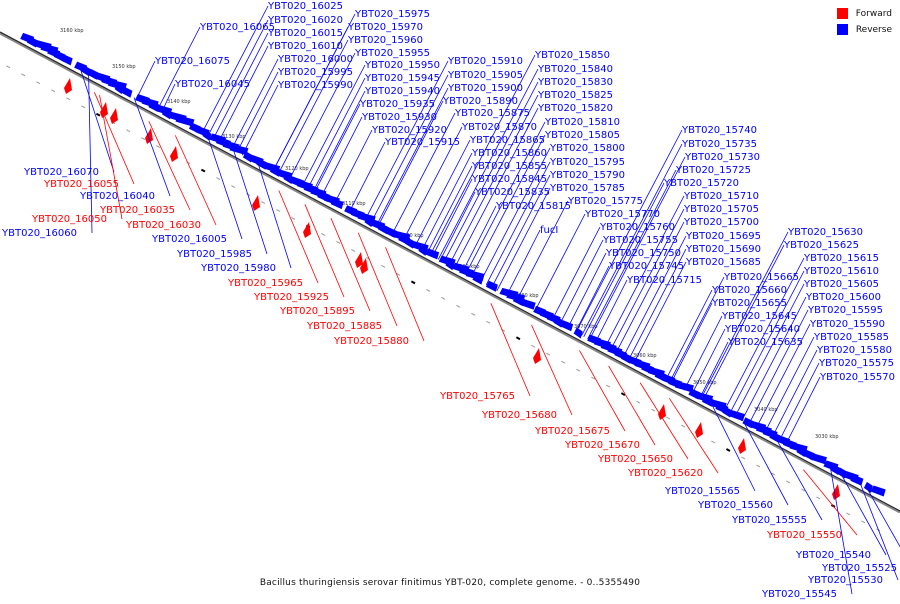 This screenshot has width=900, height=604. I want to click on gene-label: YBT020_15560, so click(735, 505).